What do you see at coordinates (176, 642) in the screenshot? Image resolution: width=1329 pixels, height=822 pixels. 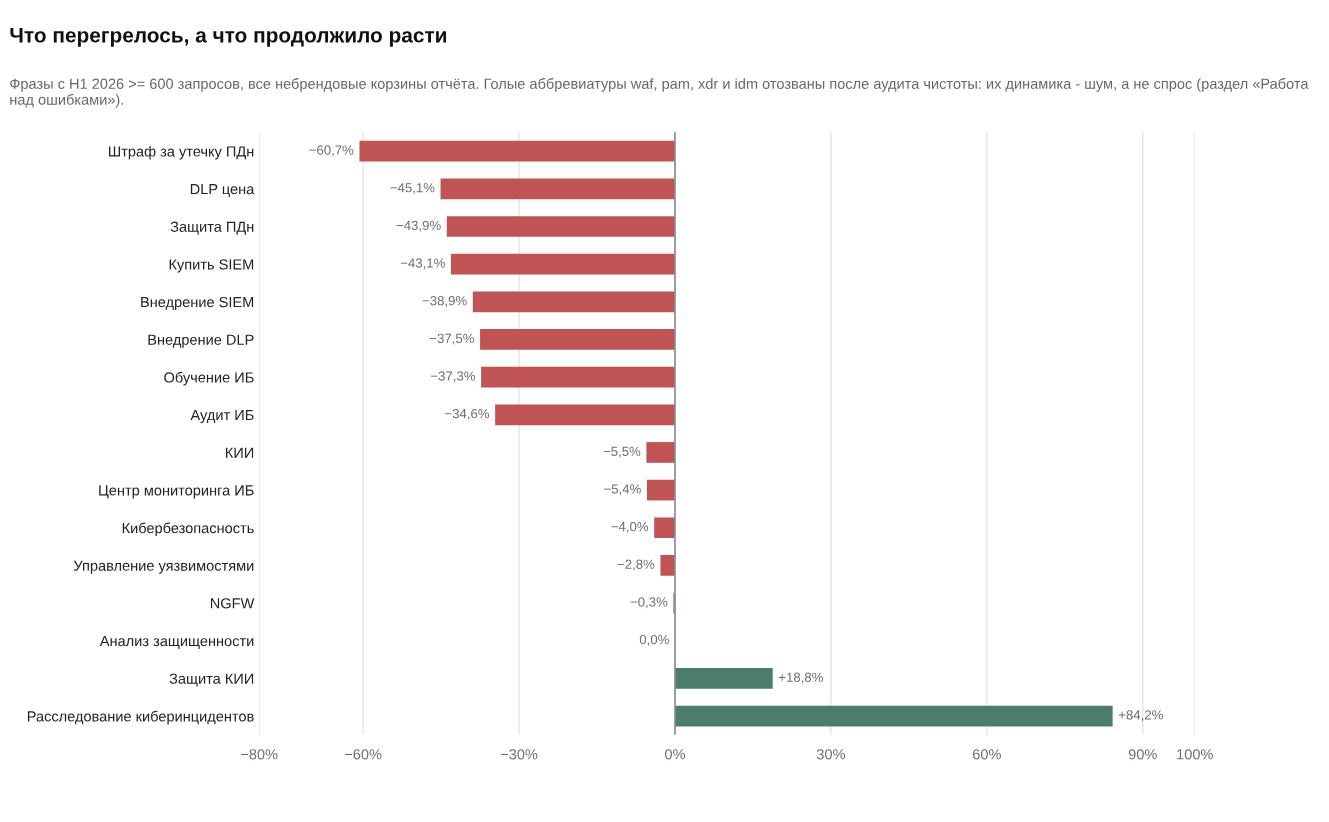 I see `y-tick-label: Анализ защищенности` at bounding box center [176, 642].